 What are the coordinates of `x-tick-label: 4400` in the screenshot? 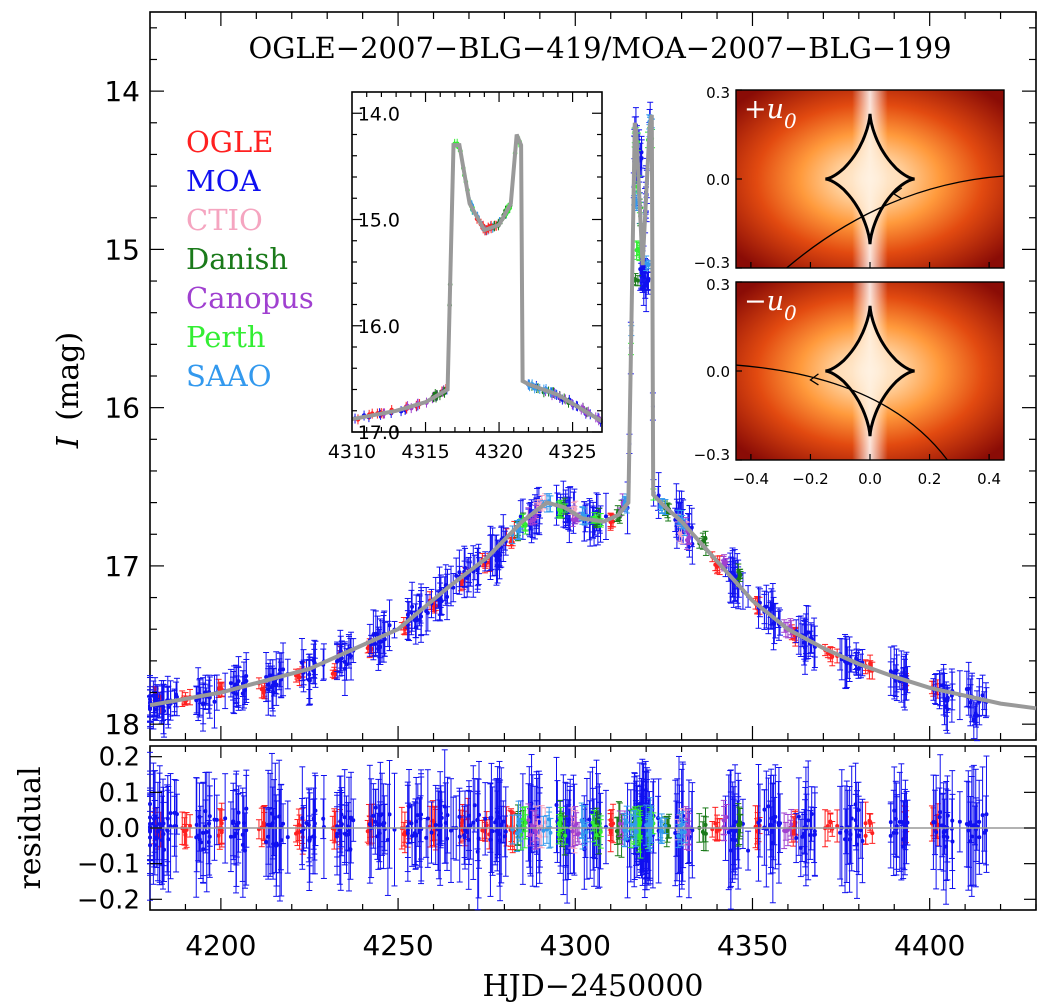 It's located at (929, 945).